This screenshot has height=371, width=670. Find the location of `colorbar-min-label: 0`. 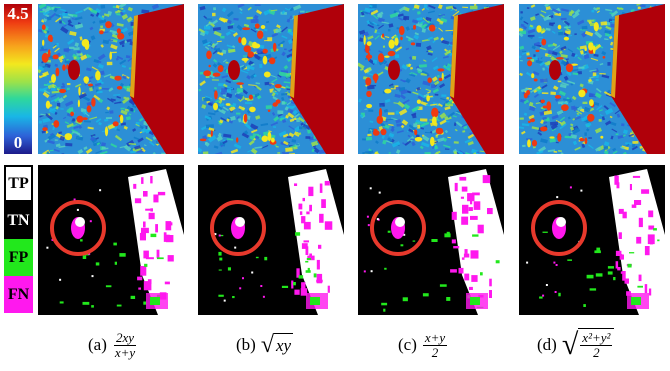

colorbar-min-label: 0 is located at coordinates (18, 142).